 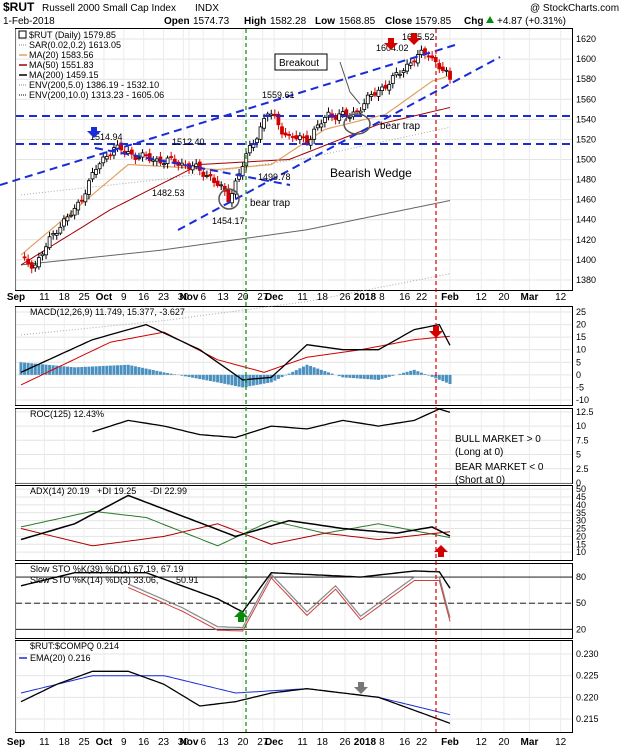 What do you see at coordinates (64, 75) in the screenshot?
I see `legend-ma200: MA(200) 1459.15` at bounding box center [64, 75].